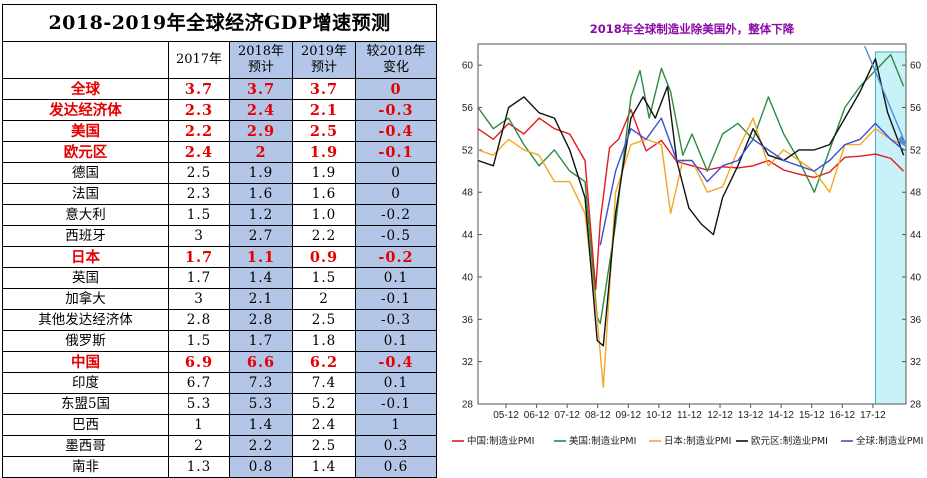  Describe the element at coordinates (199, 404) in the screenshot. I see `value-2017: 5.3` at that location.